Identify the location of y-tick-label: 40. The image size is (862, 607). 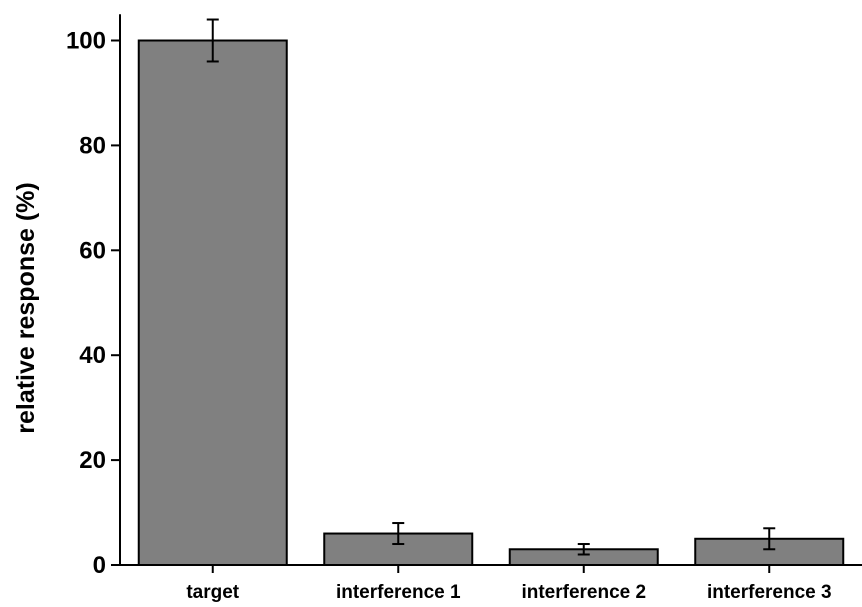
(92, 355).